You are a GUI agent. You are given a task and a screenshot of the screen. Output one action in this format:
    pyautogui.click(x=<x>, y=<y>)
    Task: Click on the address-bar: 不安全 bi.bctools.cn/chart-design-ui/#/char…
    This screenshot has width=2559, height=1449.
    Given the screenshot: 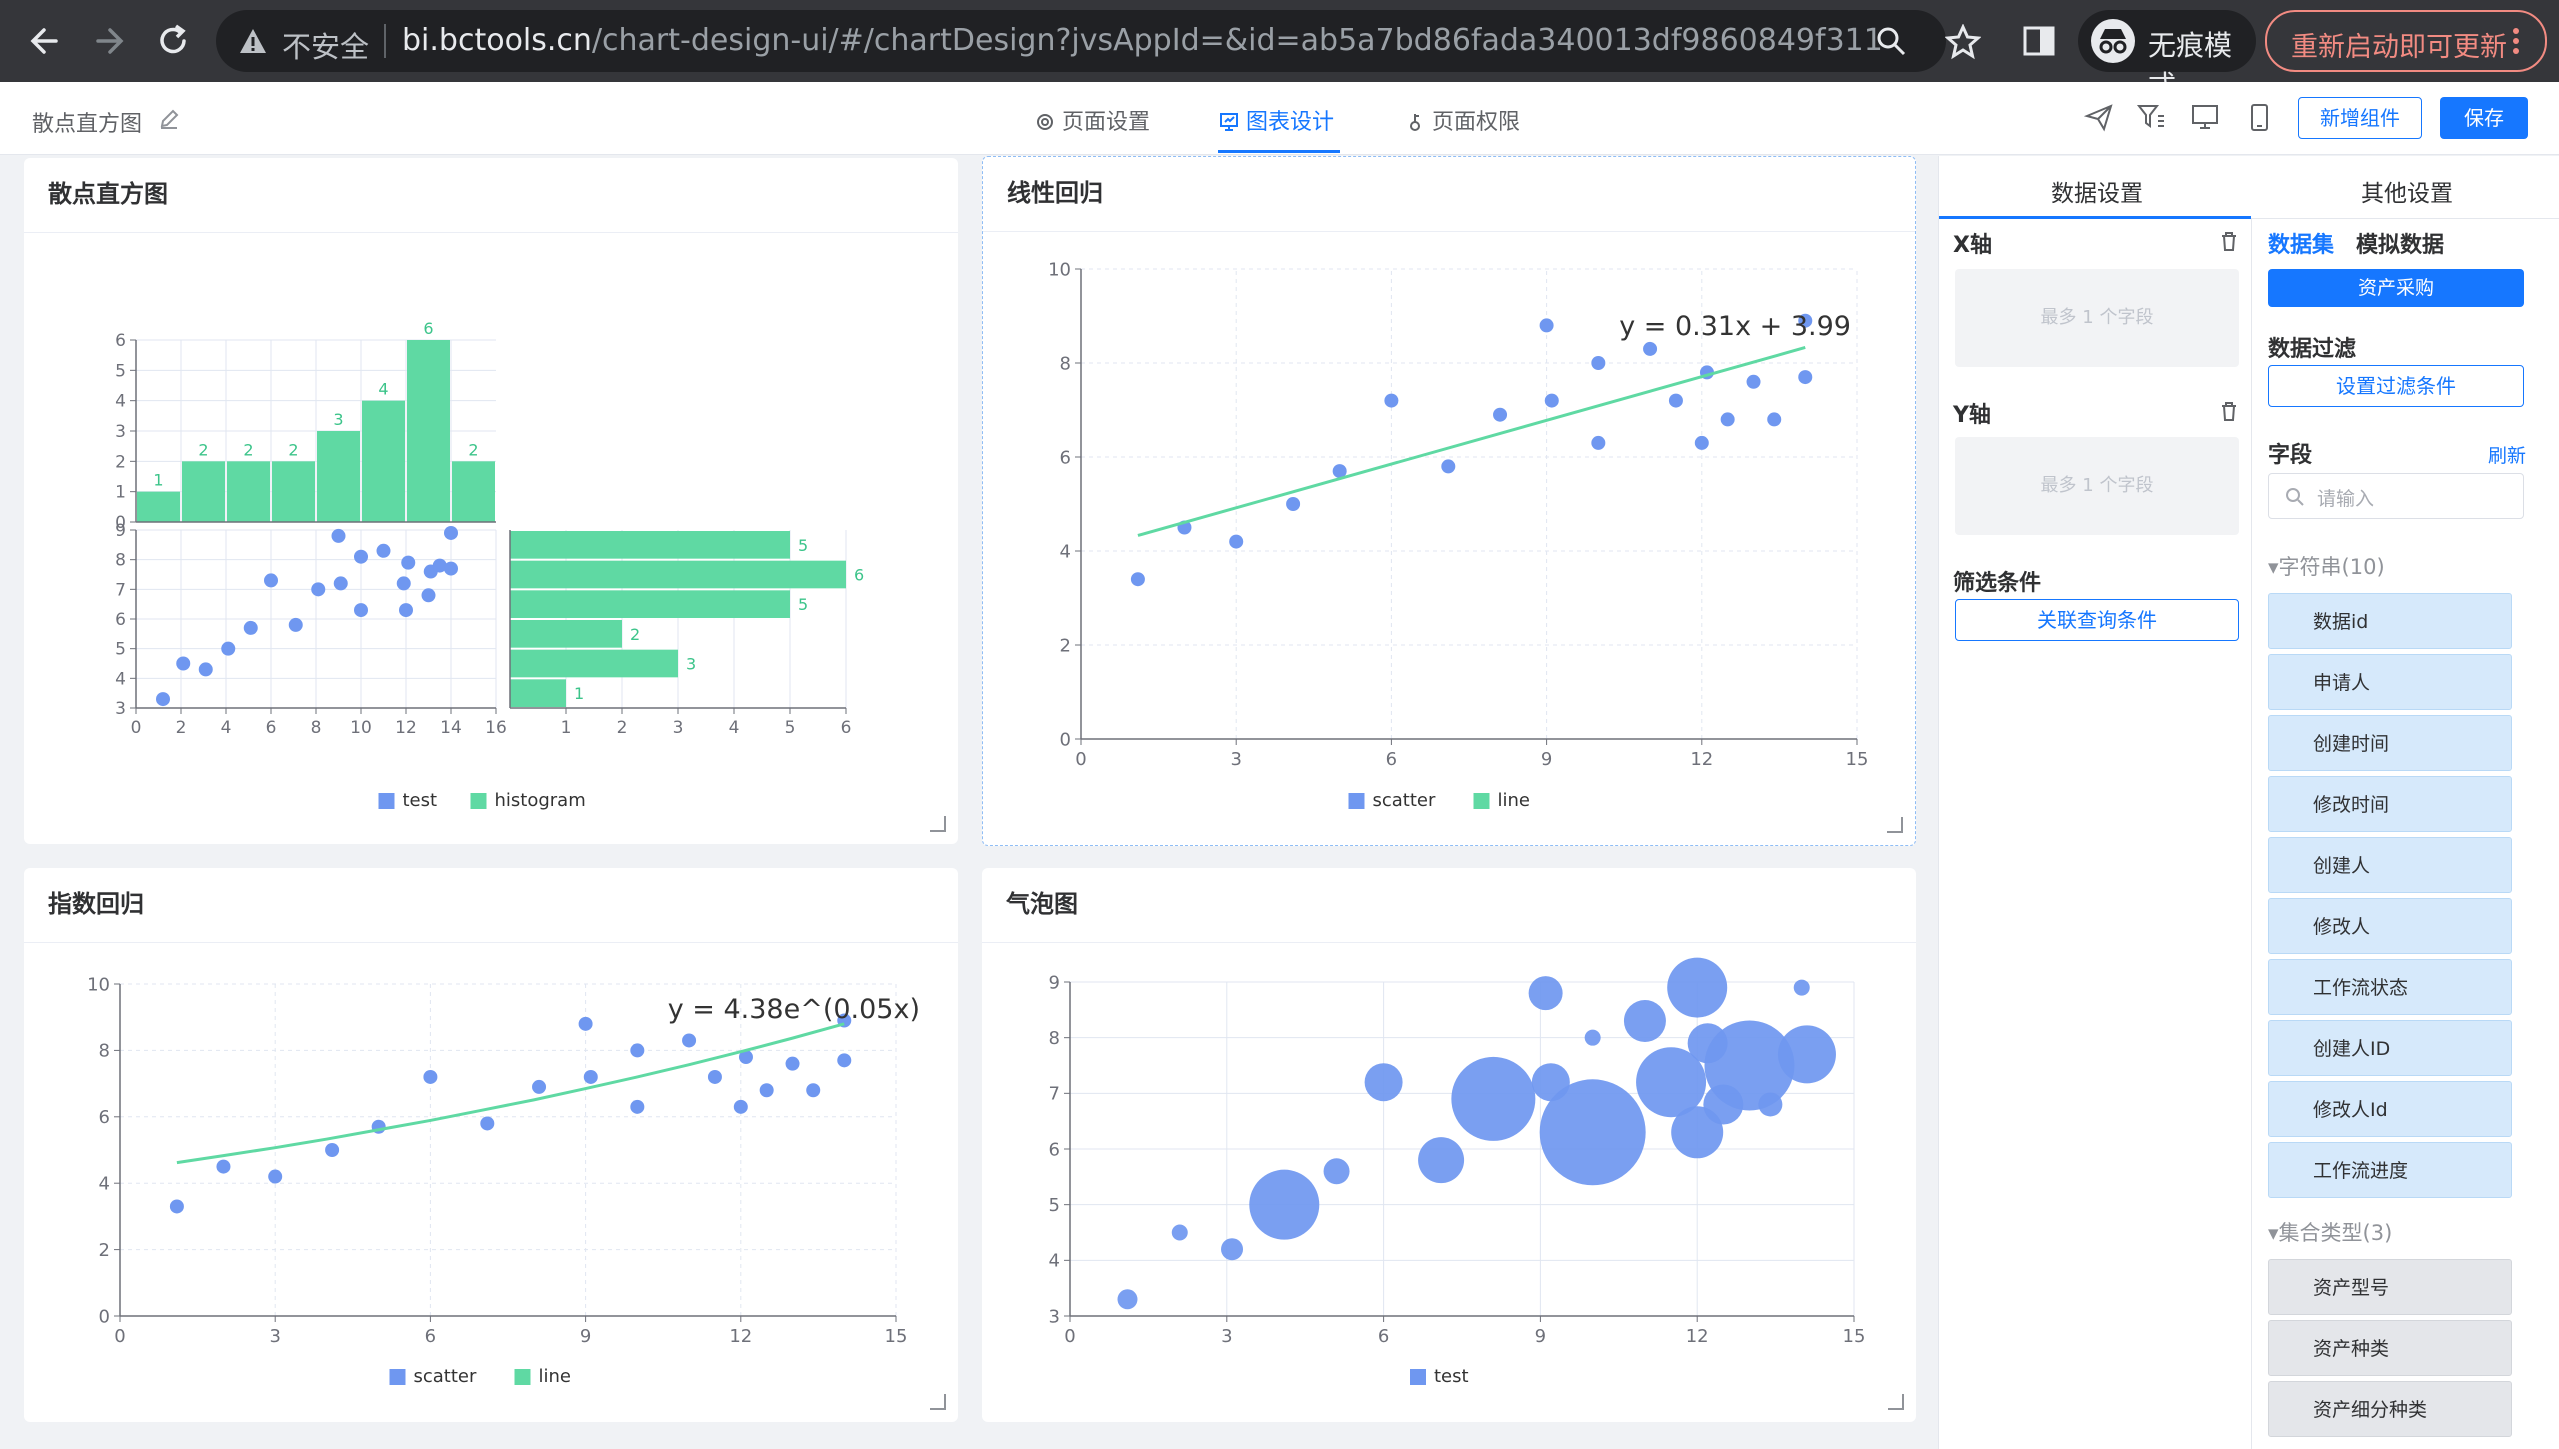 What is the action you would take?
    pyautogui.click(x=1081, y=41)
    